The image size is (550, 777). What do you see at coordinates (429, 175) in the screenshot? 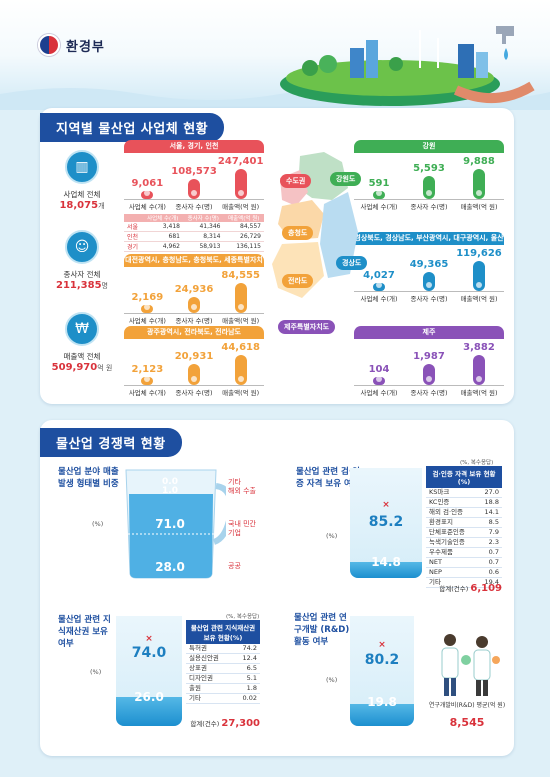
I see `region-gangwon: 강원 591 사업체 수(개) 5,593 종사자 수(명) 9,888 매출액(억 원)` at bounding box center [429, 175].